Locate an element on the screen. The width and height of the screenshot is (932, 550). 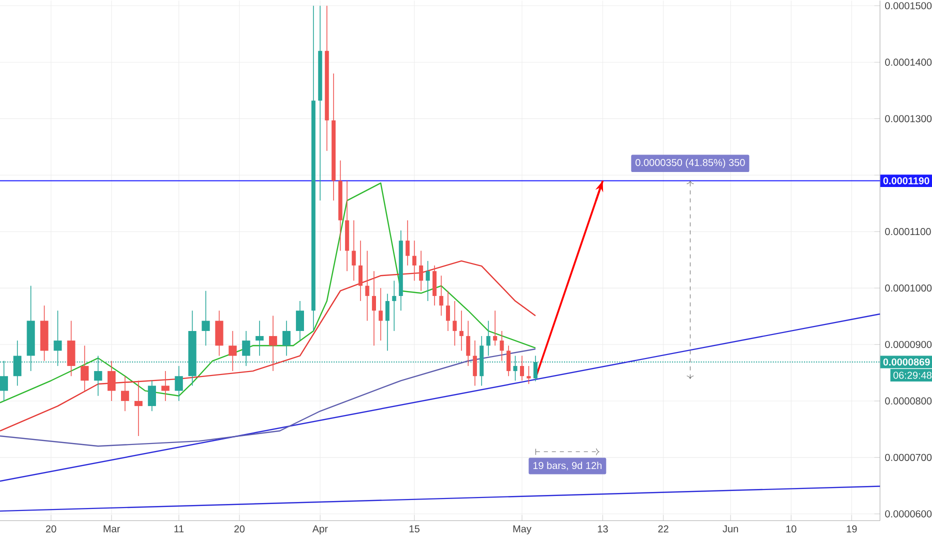
y-tick-label: 0.0000700 is located at coordinates (908, 457).